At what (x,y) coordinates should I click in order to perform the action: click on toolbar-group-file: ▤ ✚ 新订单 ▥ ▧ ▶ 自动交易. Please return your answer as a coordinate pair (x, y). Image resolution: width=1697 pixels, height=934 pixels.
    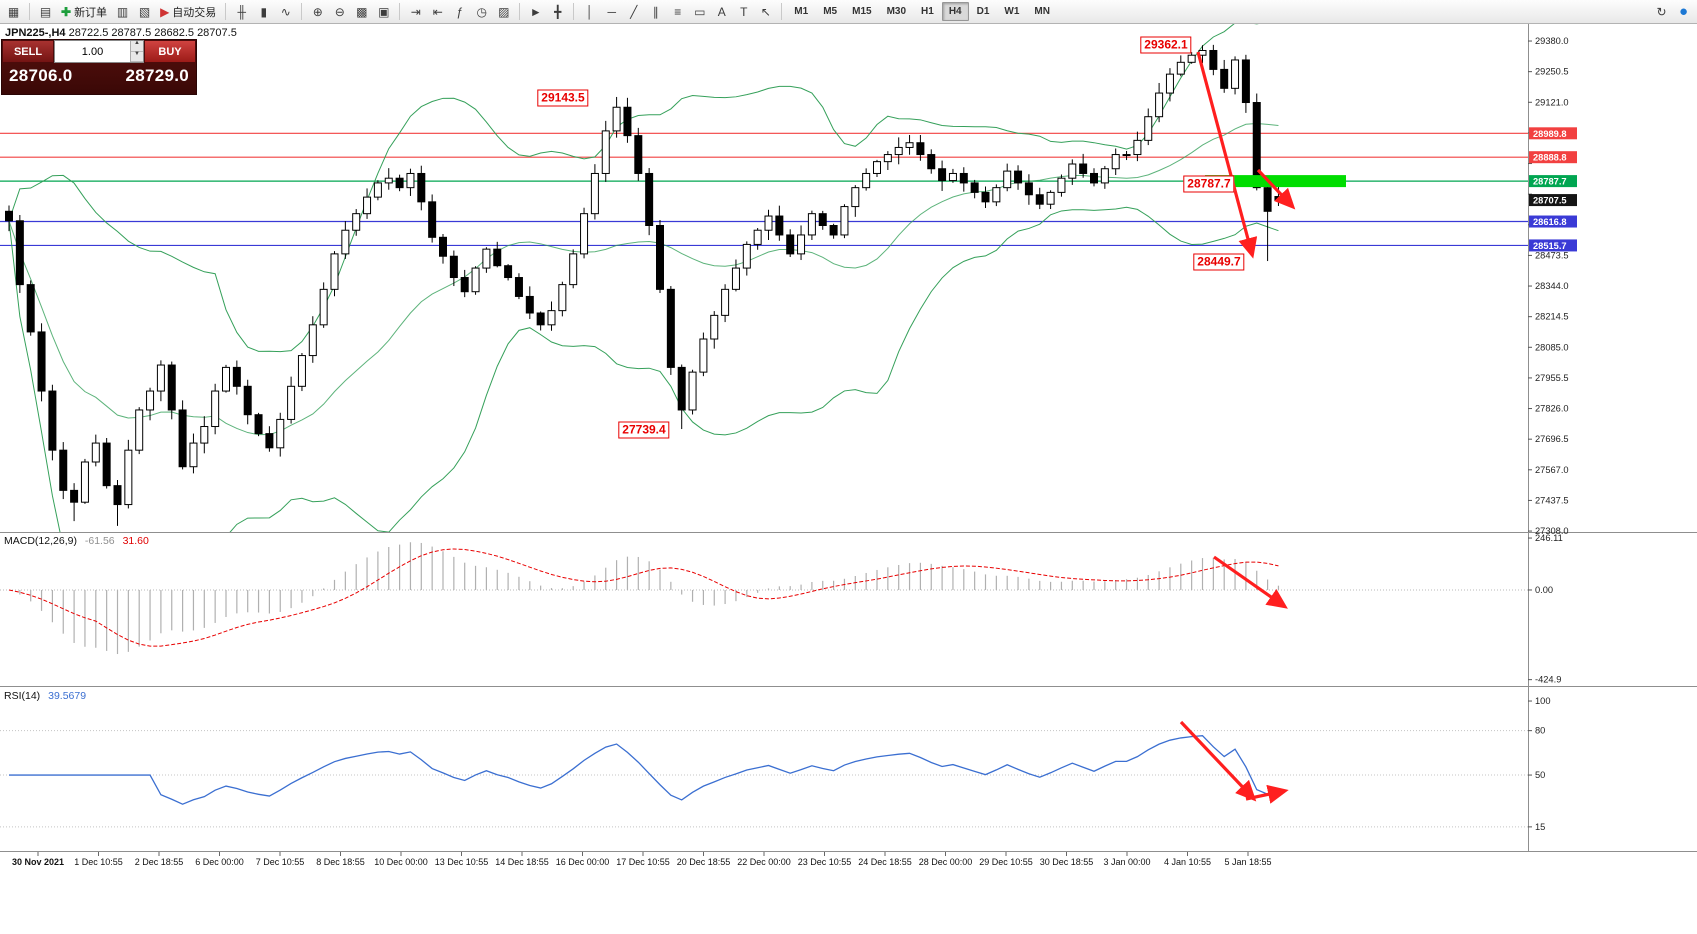
    Looking at the image, I should click on (127, 12).